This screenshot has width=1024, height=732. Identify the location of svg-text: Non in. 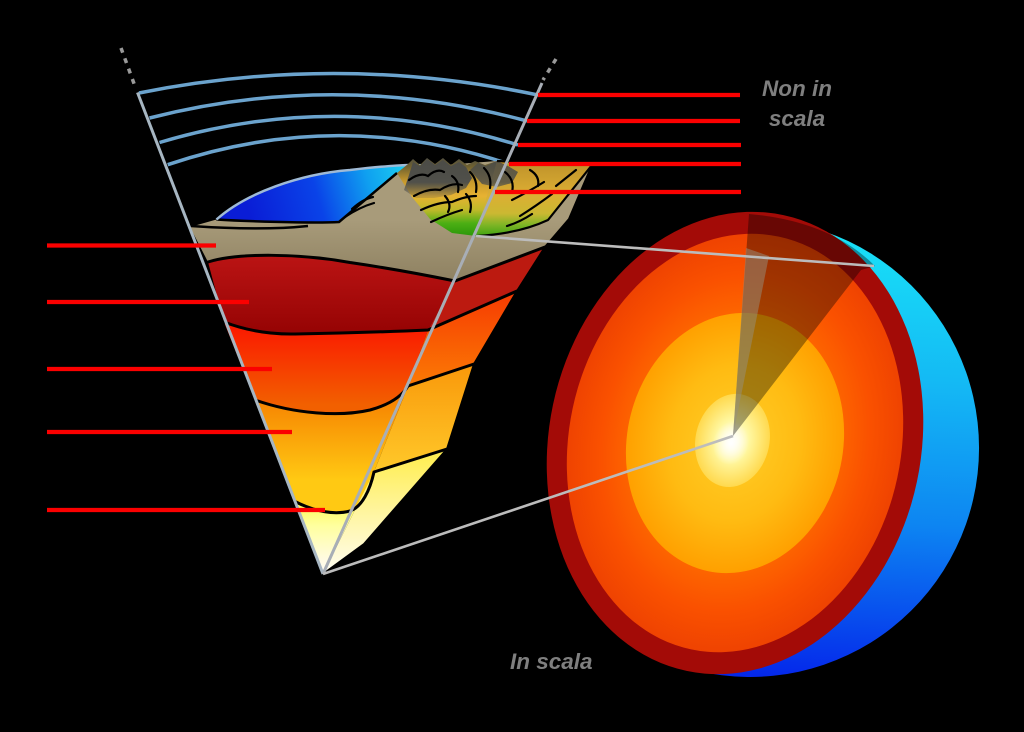
(797, 88).